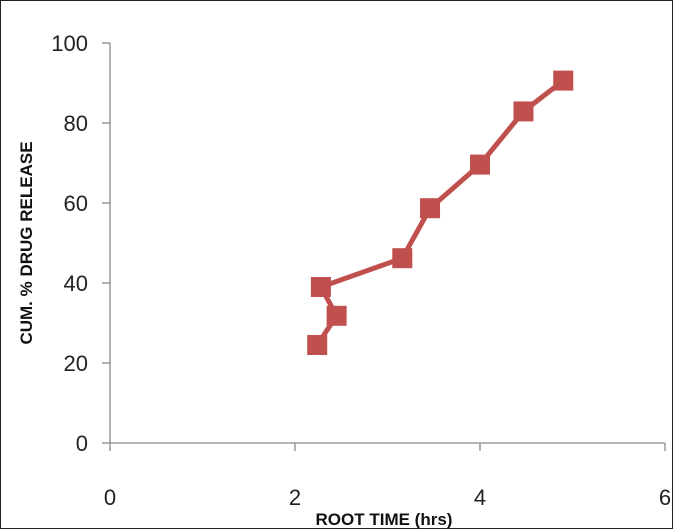 This screenshot has width=673, height=529. I want to click on x-axis-title: ROOT TIME (hrs), so click(384, 519).